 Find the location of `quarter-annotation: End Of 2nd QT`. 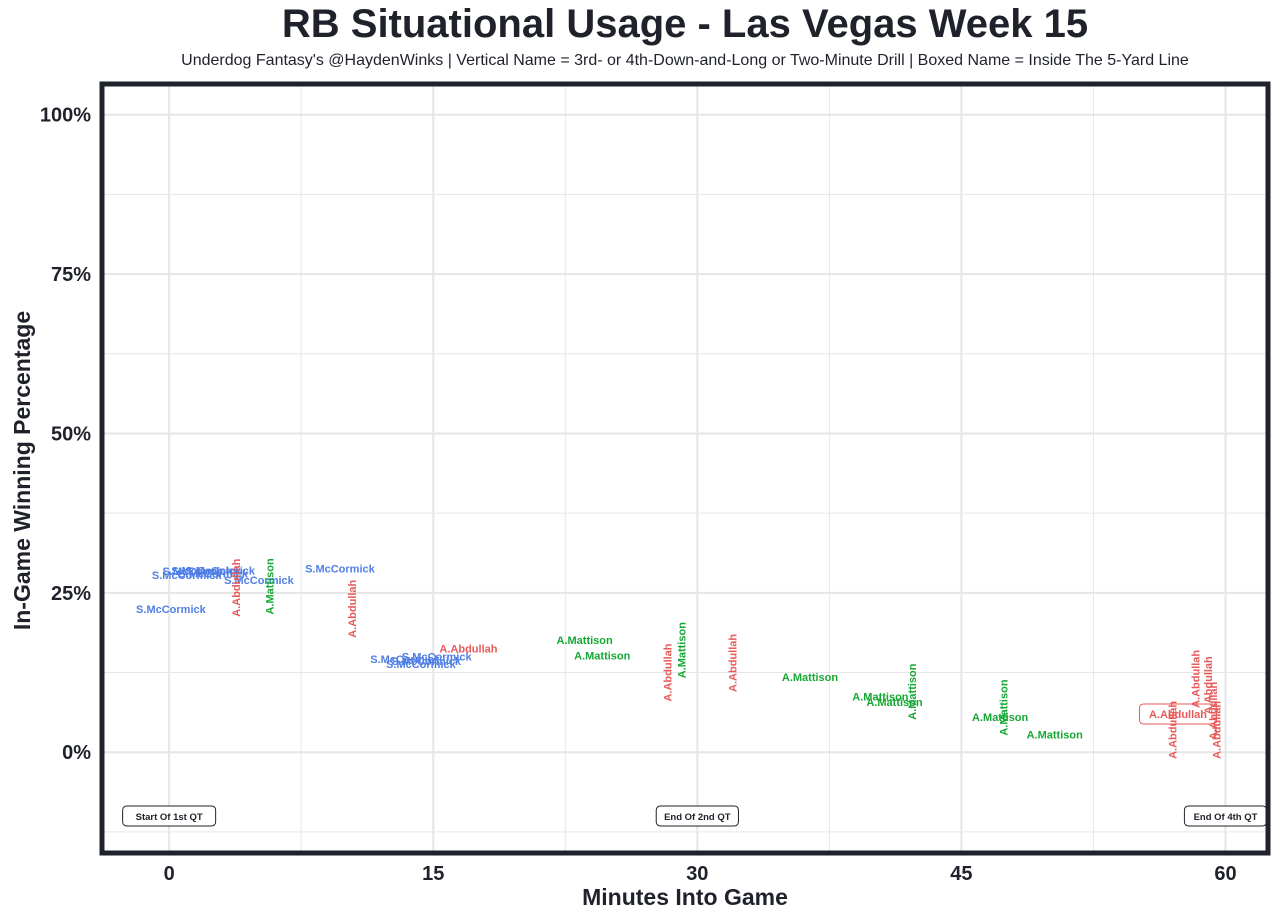

quarter-annotation: End Of 2nd QT is located at coordinates (697, 817).